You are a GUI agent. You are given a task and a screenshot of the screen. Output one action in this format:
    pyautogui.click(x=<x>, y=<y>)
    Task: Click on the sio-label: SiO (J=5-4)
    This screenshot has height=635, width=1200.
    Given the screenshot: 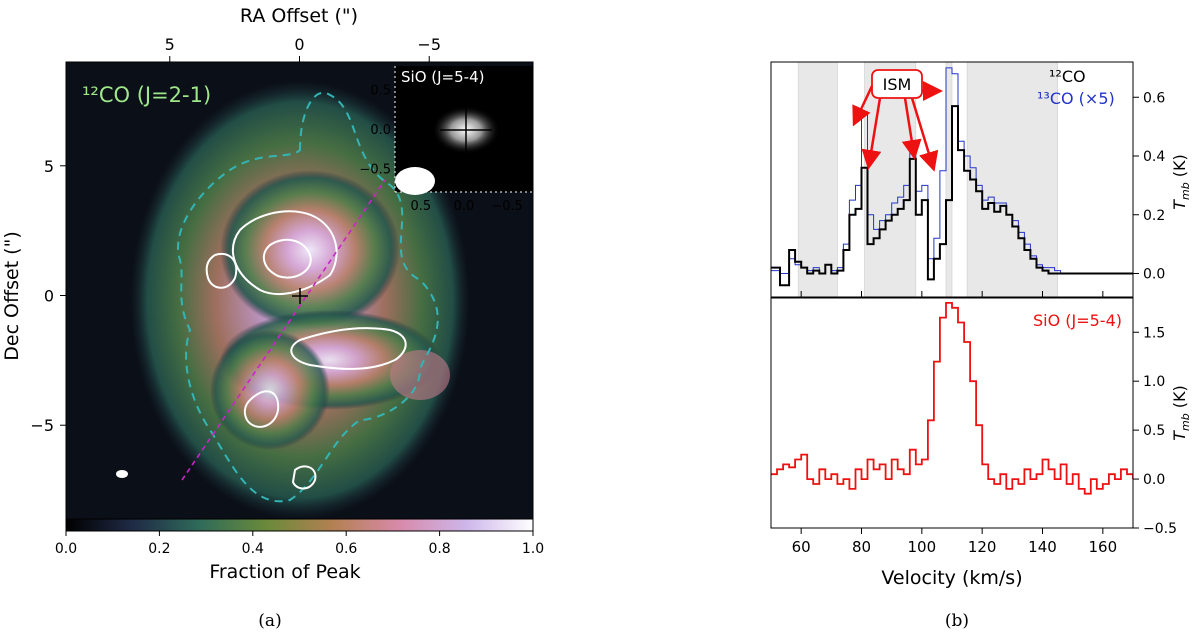 What is the action you would take?
    pyautogui.click(x=1077, y=320)
    